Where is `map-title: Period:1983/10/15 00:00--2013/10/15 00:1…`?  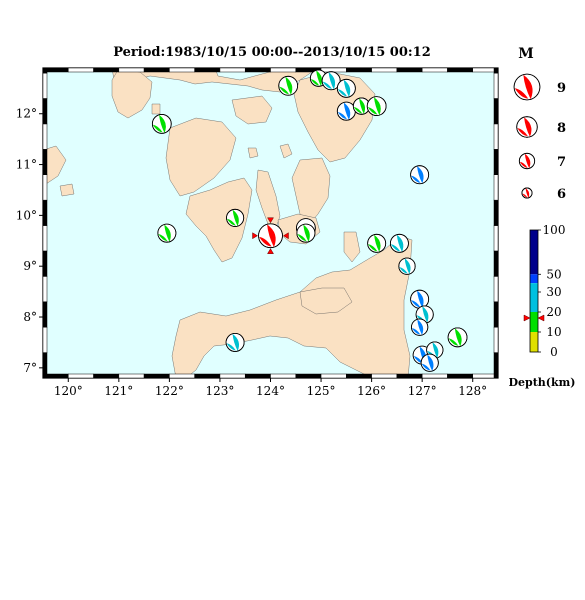 map-title: Period:1983/10/15 00:00--2013/10/15 00:1… is located at coordinates (272, 52).